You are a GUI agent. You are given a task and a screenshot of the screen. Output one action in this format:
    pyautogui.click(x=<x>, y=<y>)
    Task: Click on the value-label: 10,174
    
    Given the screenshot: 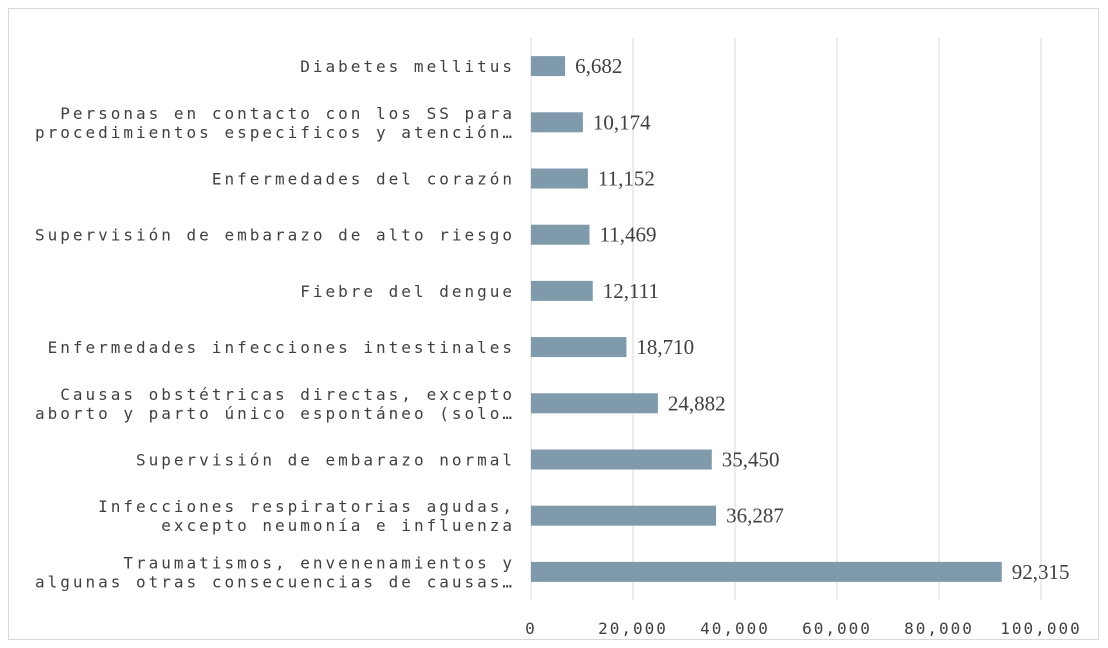 What is the action you would take?
    pyautogui.click(x=622, y=122)
    